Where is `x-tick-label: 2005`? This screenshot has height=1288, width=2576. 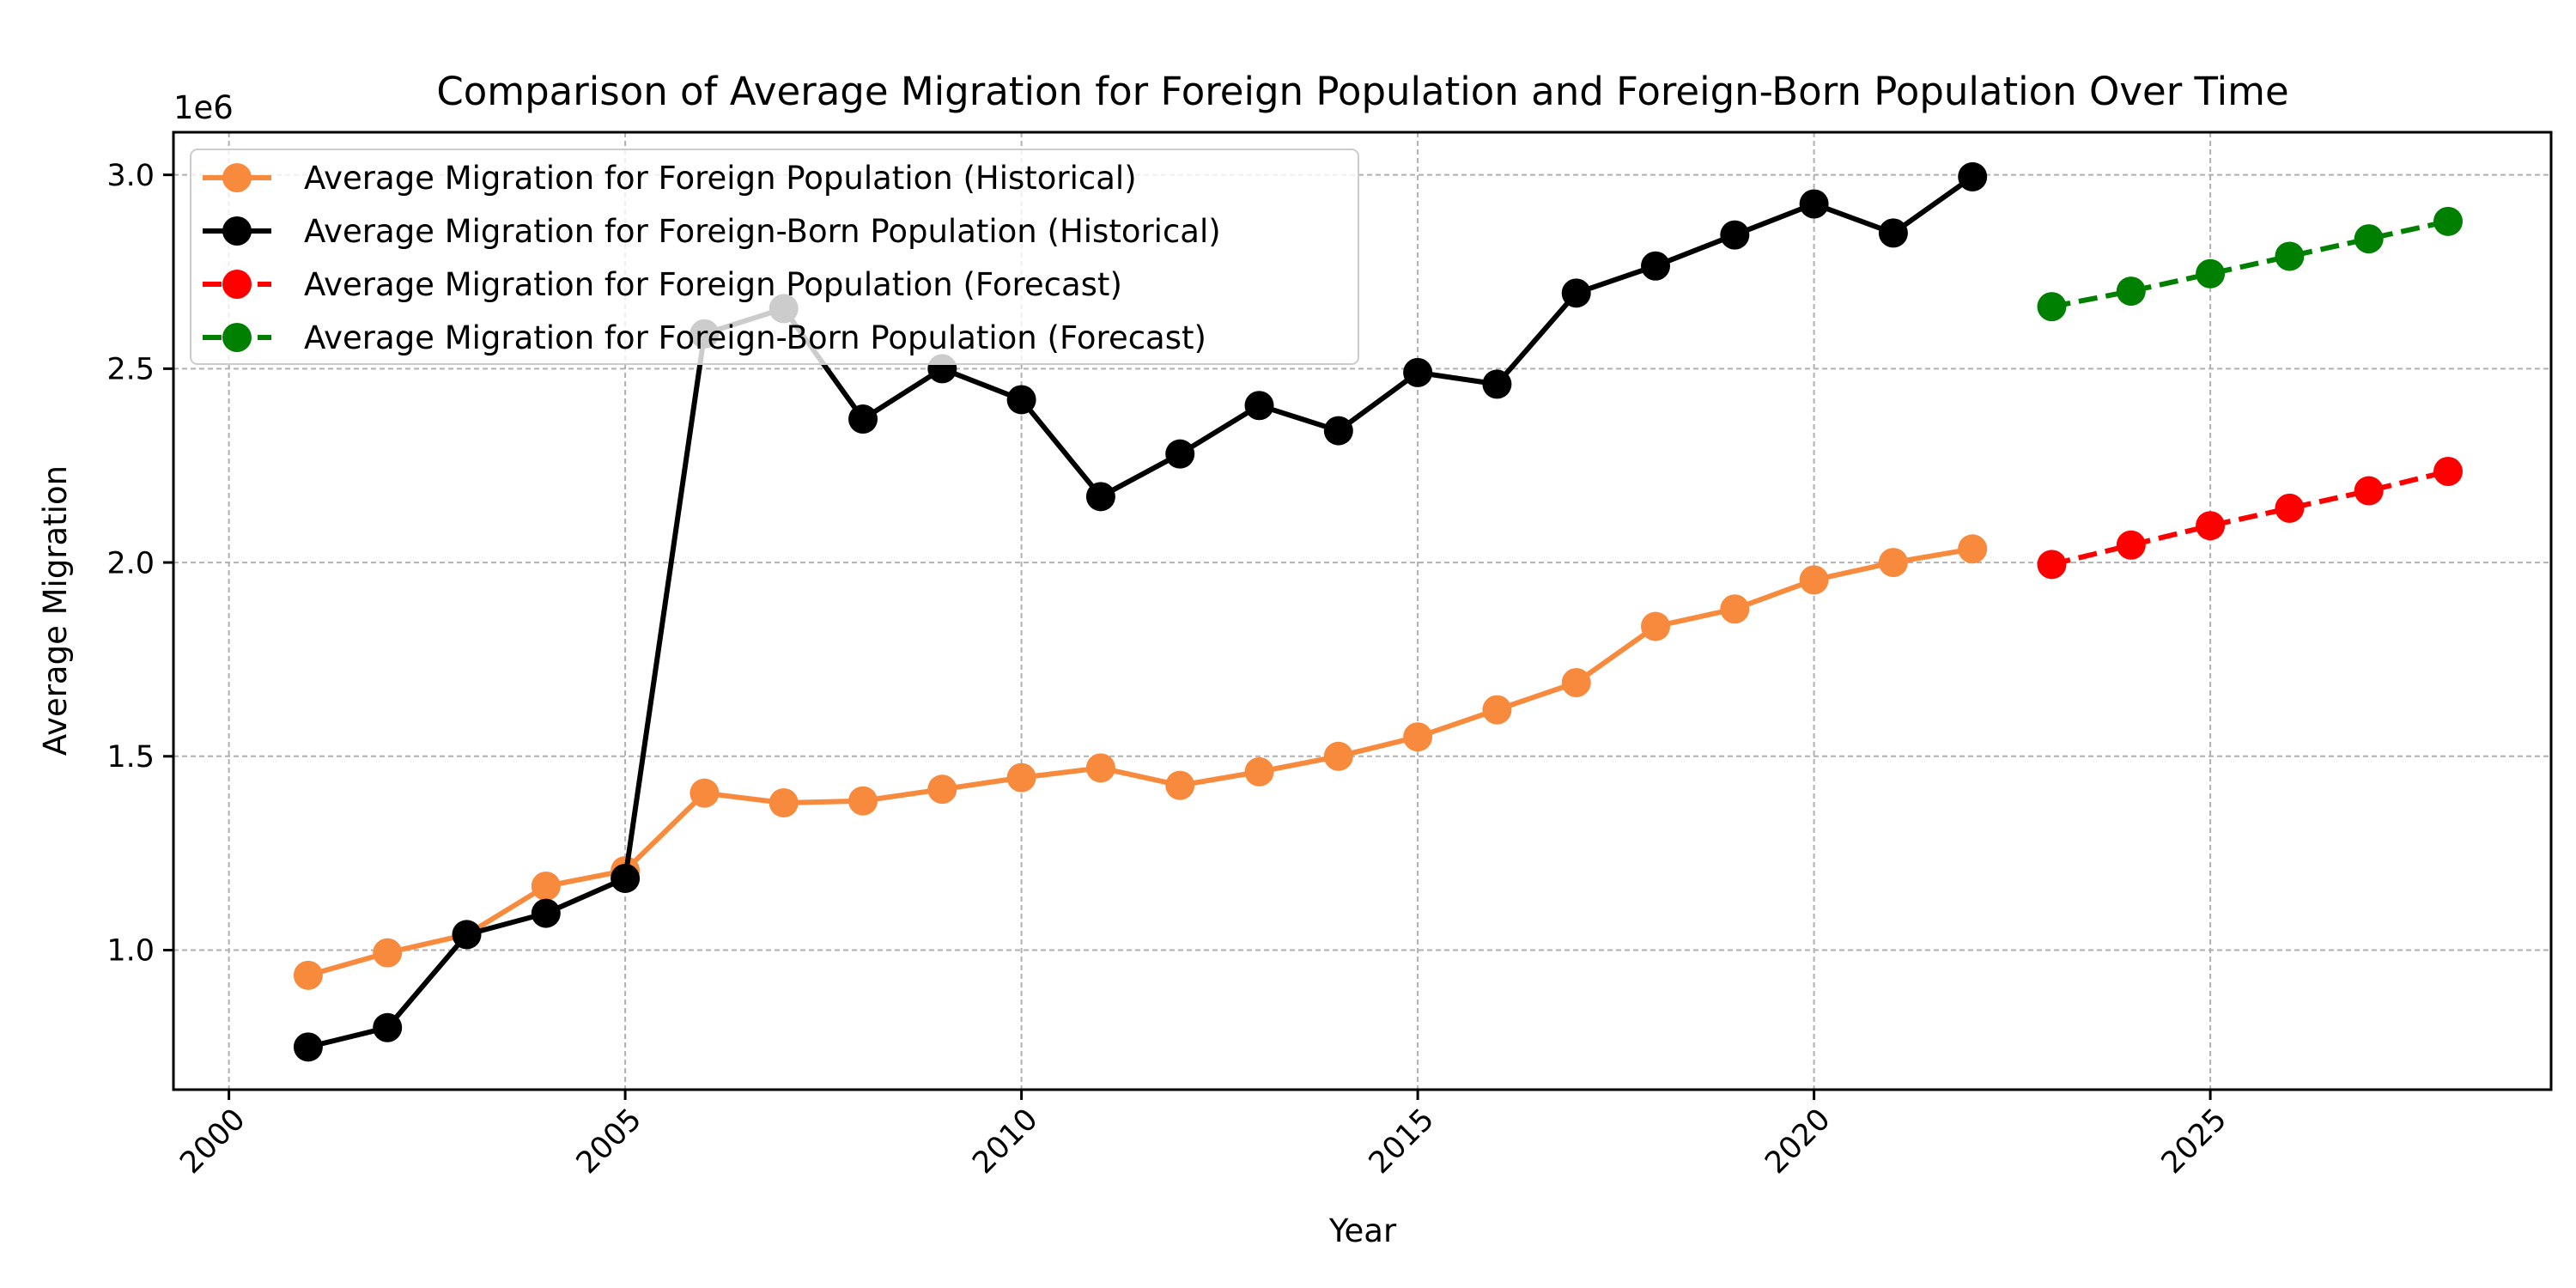
x-tick-label: 2005 is located at coordinates (609, 1142).